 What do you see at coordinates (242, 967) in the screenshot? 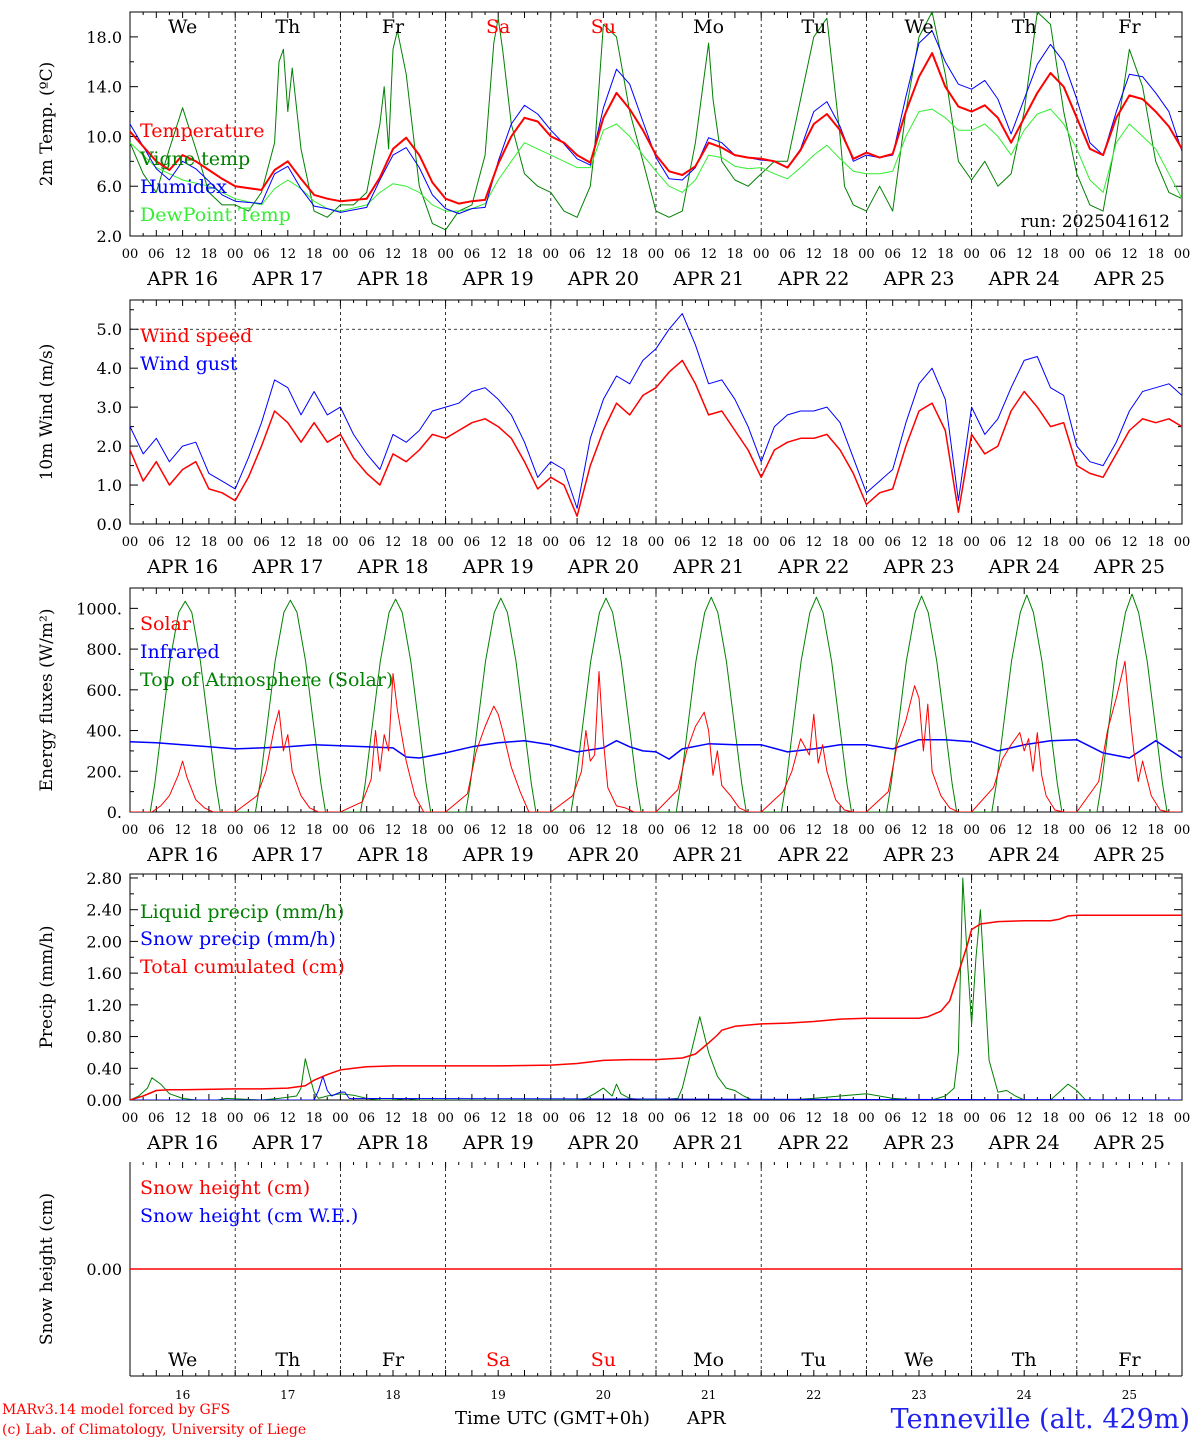
I see `legend-entry: Total cumulated (cm)` at bounding box center [242, 967].